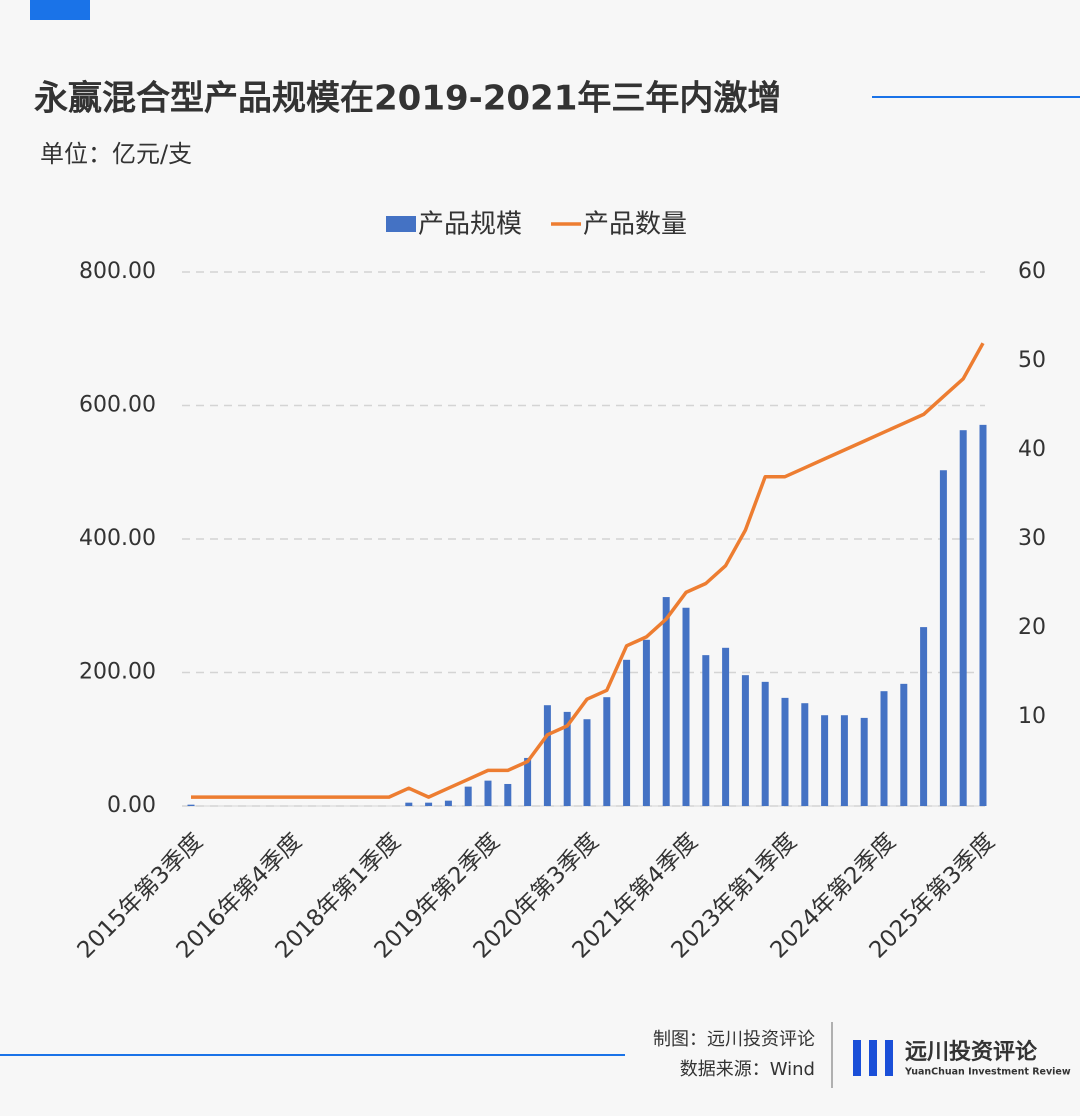 The image size is (1080, 1116). I want to click on y2-tick-label: 10, so click(1032, 716).